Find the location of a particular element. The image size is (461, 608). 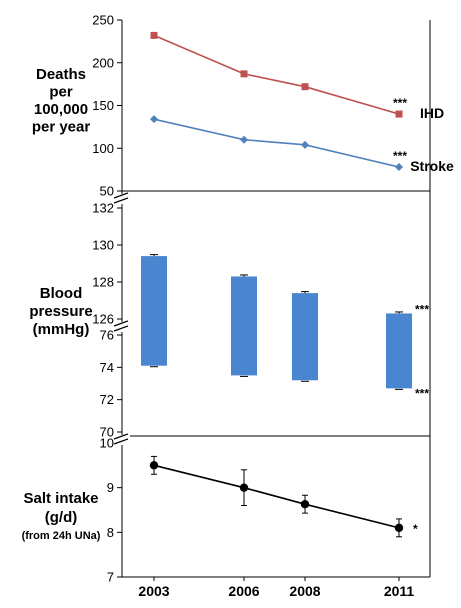

series-line-ihd is located at coordinates (276, 74).